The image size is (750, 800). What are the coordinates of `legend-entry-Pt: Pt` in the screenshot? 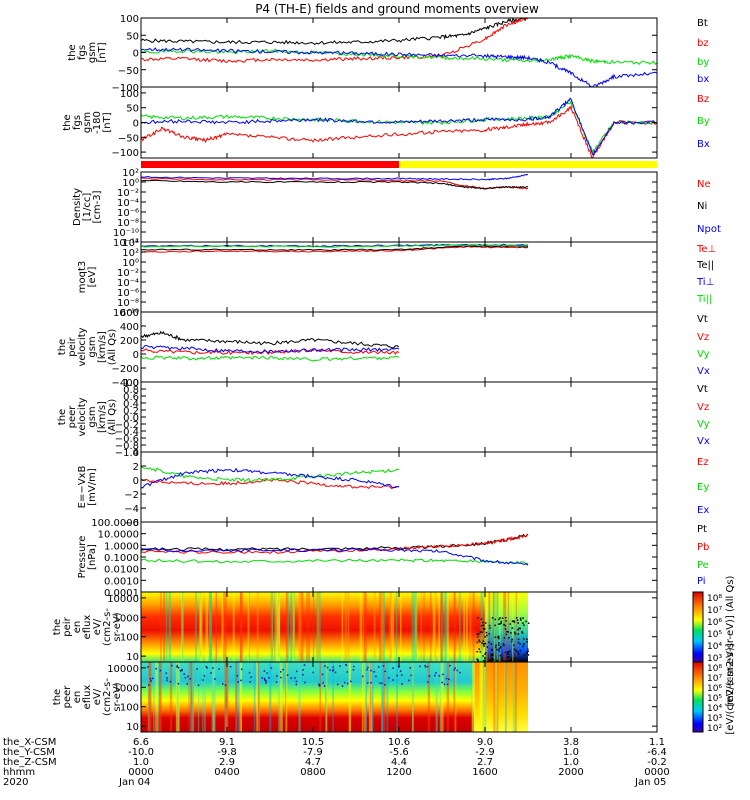 It's located at (702, 529).